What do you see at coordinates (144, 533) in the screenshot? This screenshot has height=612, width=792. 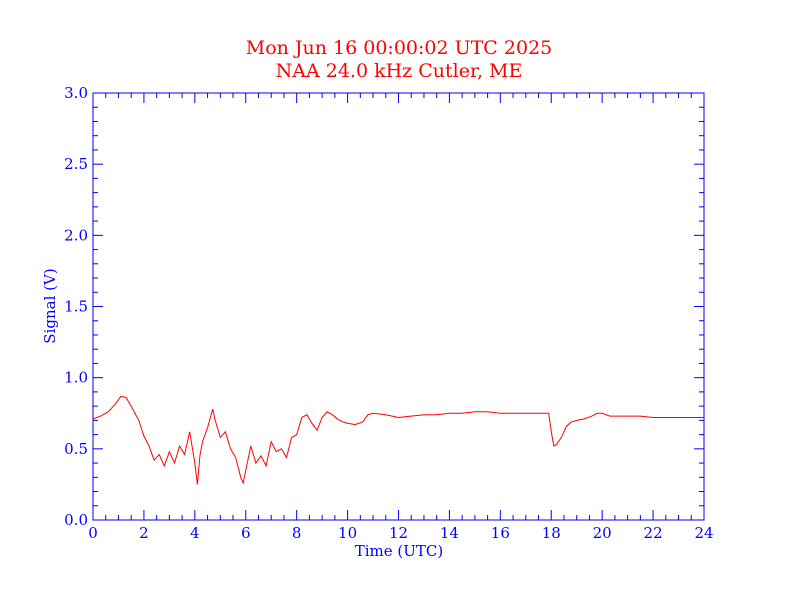 I see `x-tick-label: 2` at bounding box center [144, 533].